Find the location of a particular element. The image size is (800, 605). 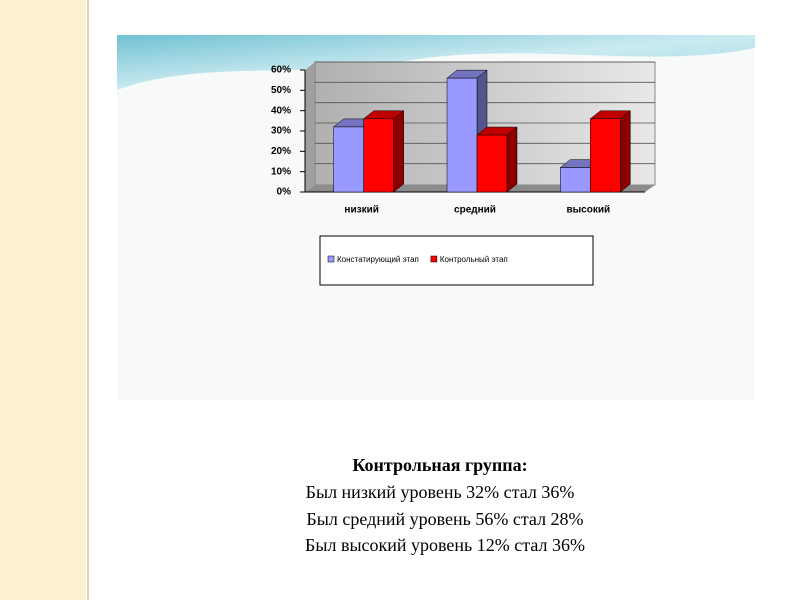

caption-line: Был высокий уровень 12% стал 36% is located at coordinates (445, 545).